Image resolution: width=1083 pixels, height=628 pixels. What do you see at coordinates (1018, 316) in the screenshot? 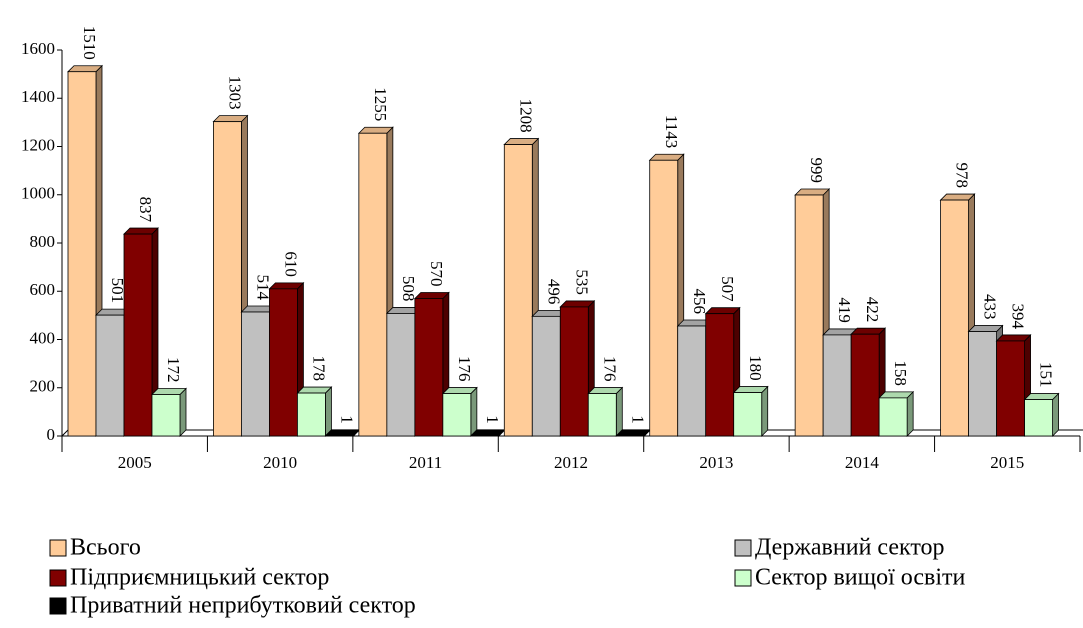
I see `data-label: 394` at bounding box center [1018, 316].